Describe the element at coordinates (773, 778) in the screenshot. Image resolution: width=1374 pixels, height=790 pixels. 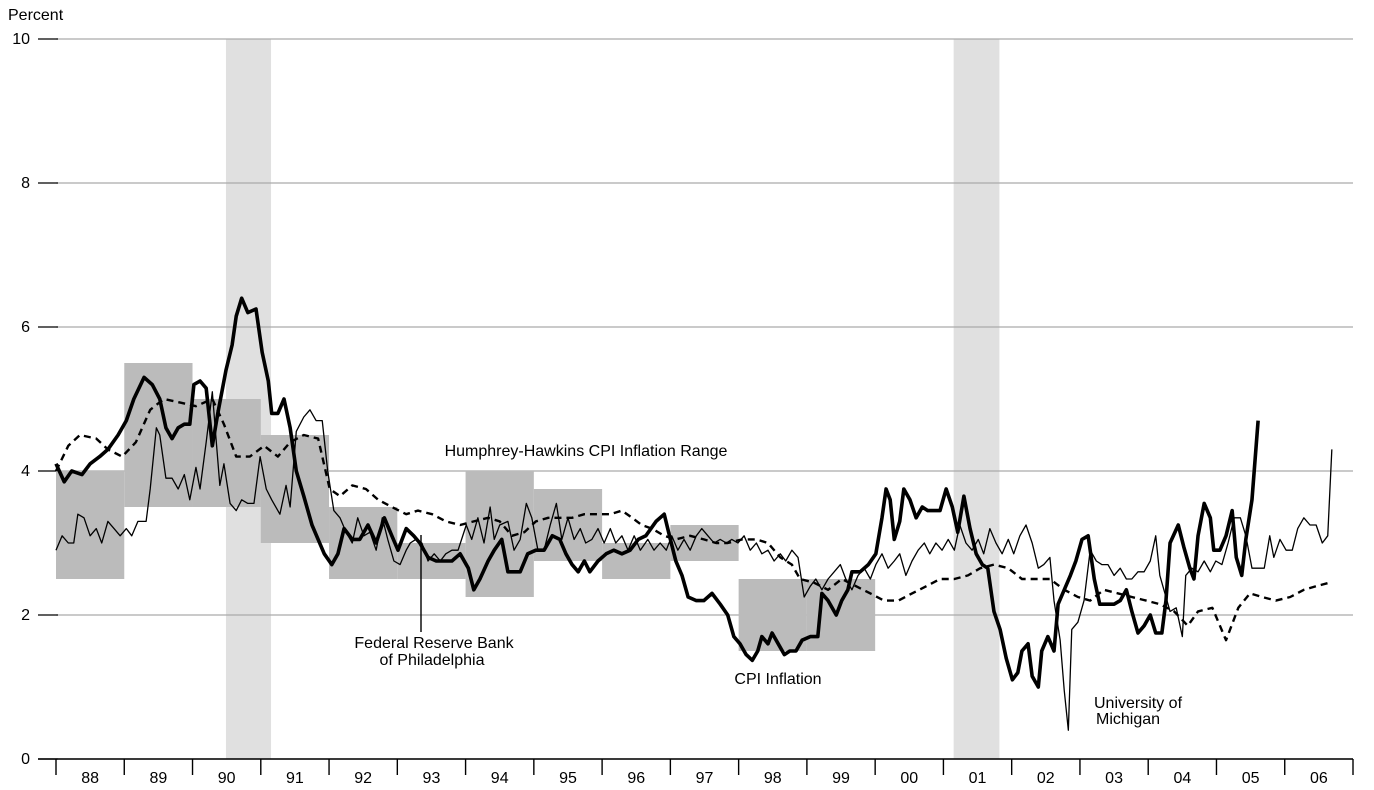
I see `x-tick-label: 98` at that location.